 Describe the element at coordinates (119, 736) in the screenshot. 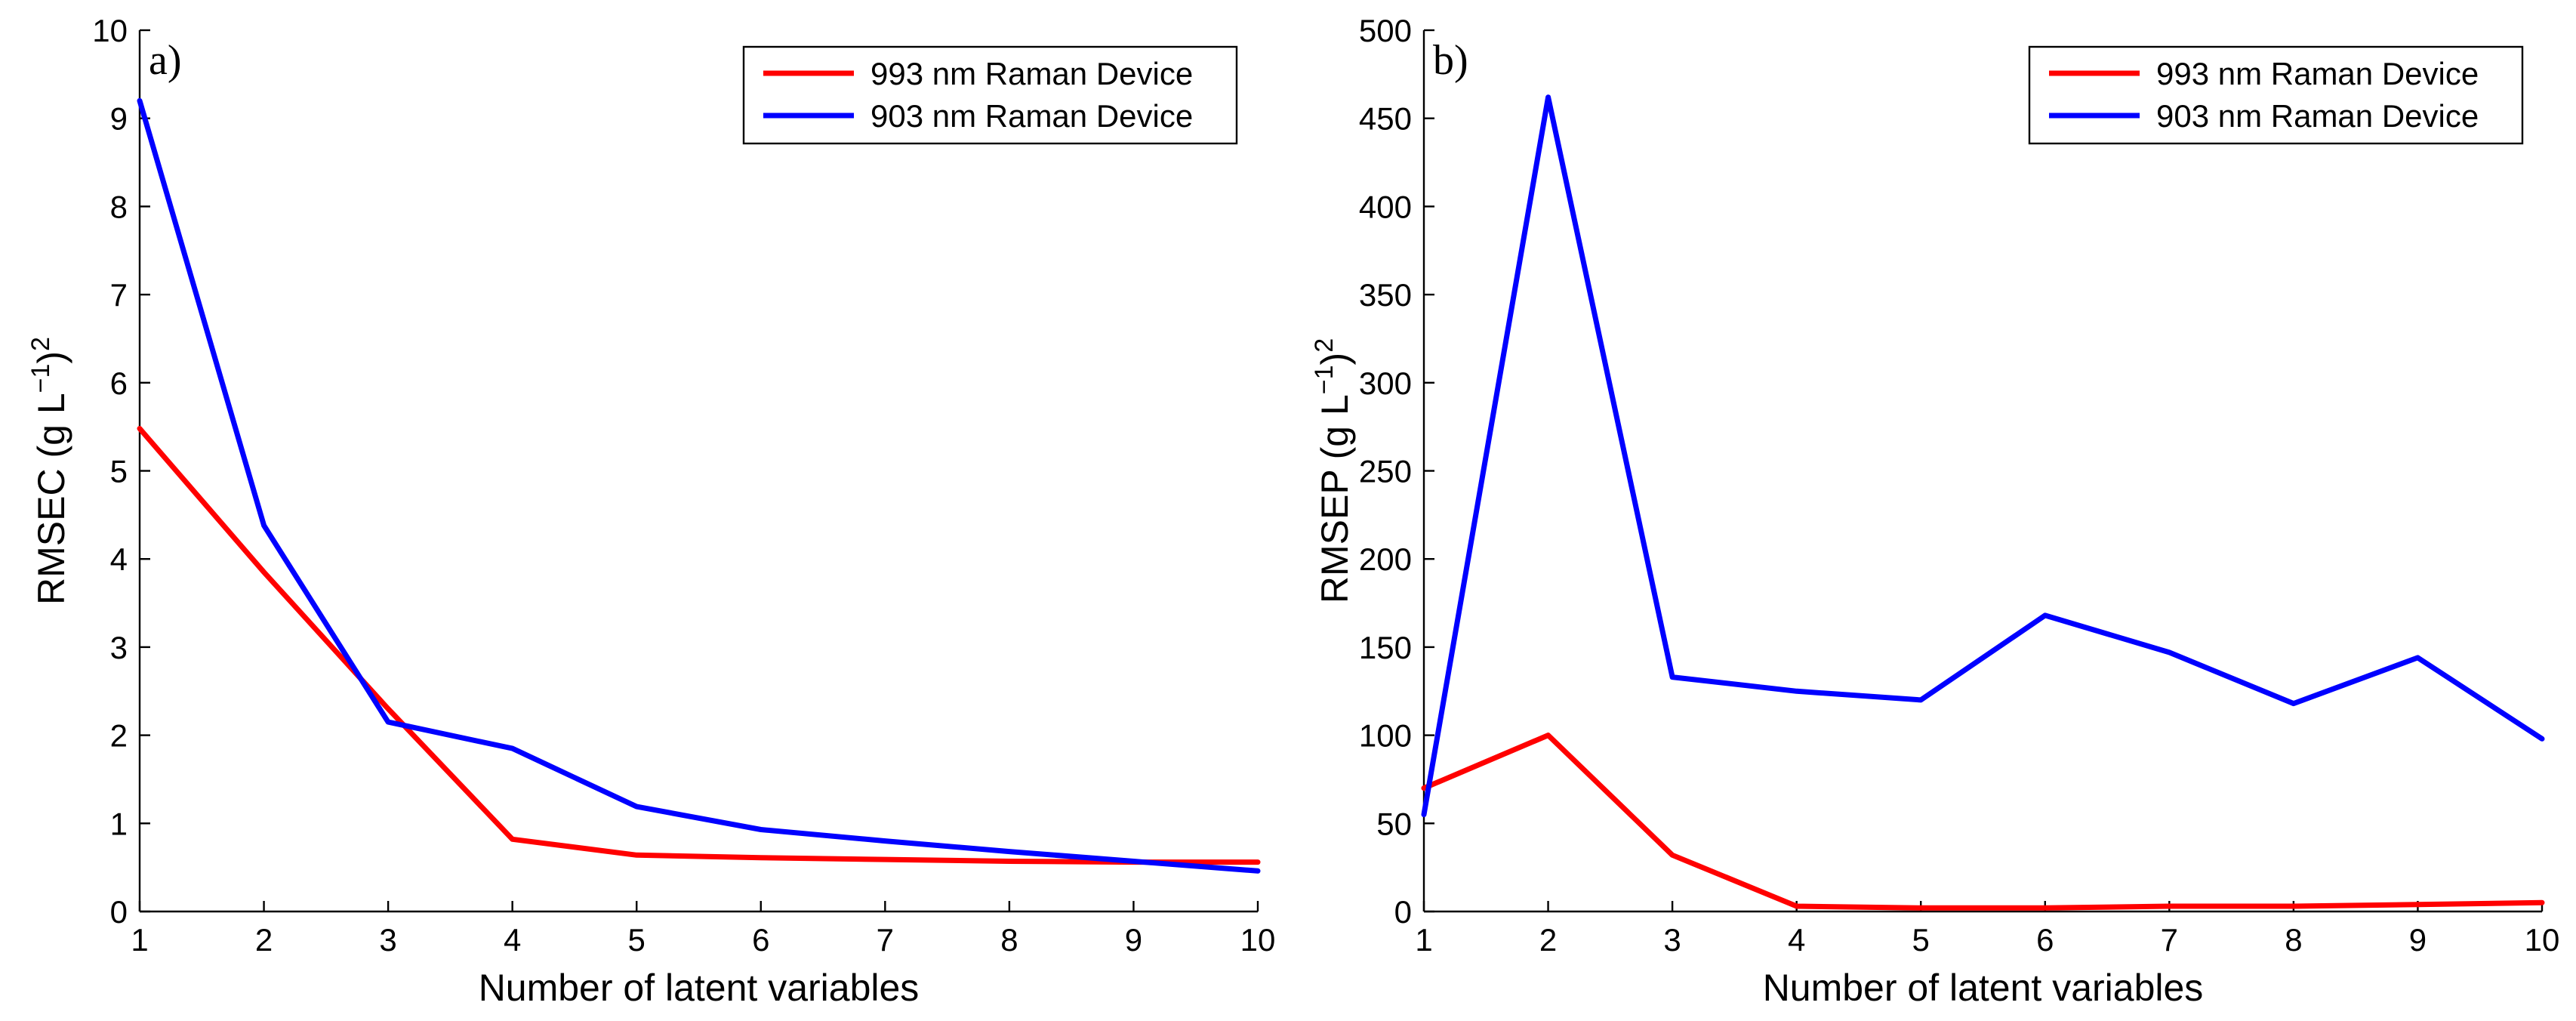

I see `y-tick-label: 2` at that location.